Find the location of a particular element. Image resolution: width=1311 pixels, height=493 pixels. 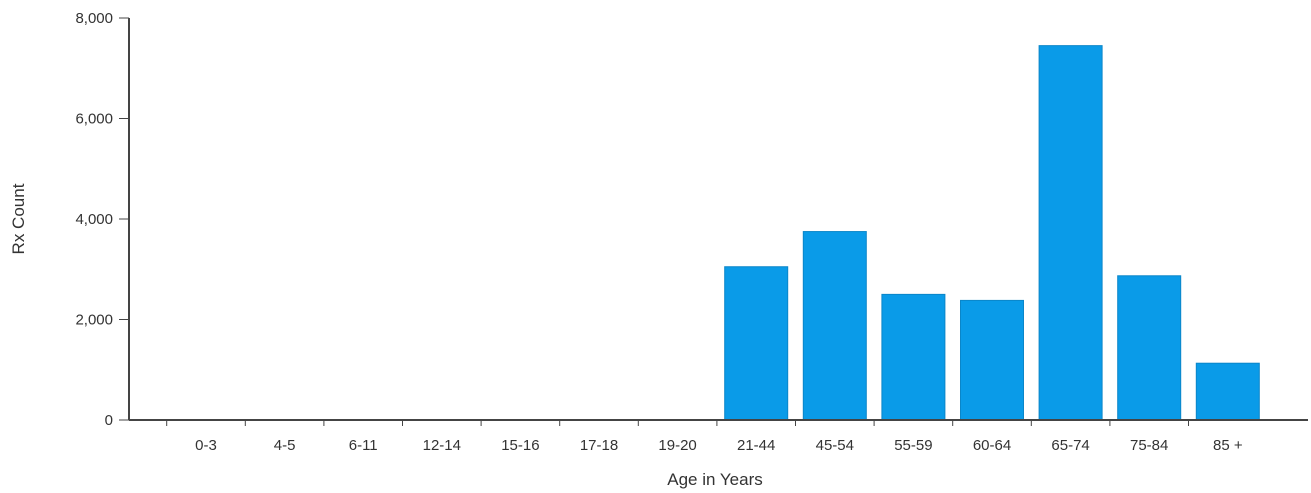

x-tick-label: 19-20 is located at coordinates (677, 445).